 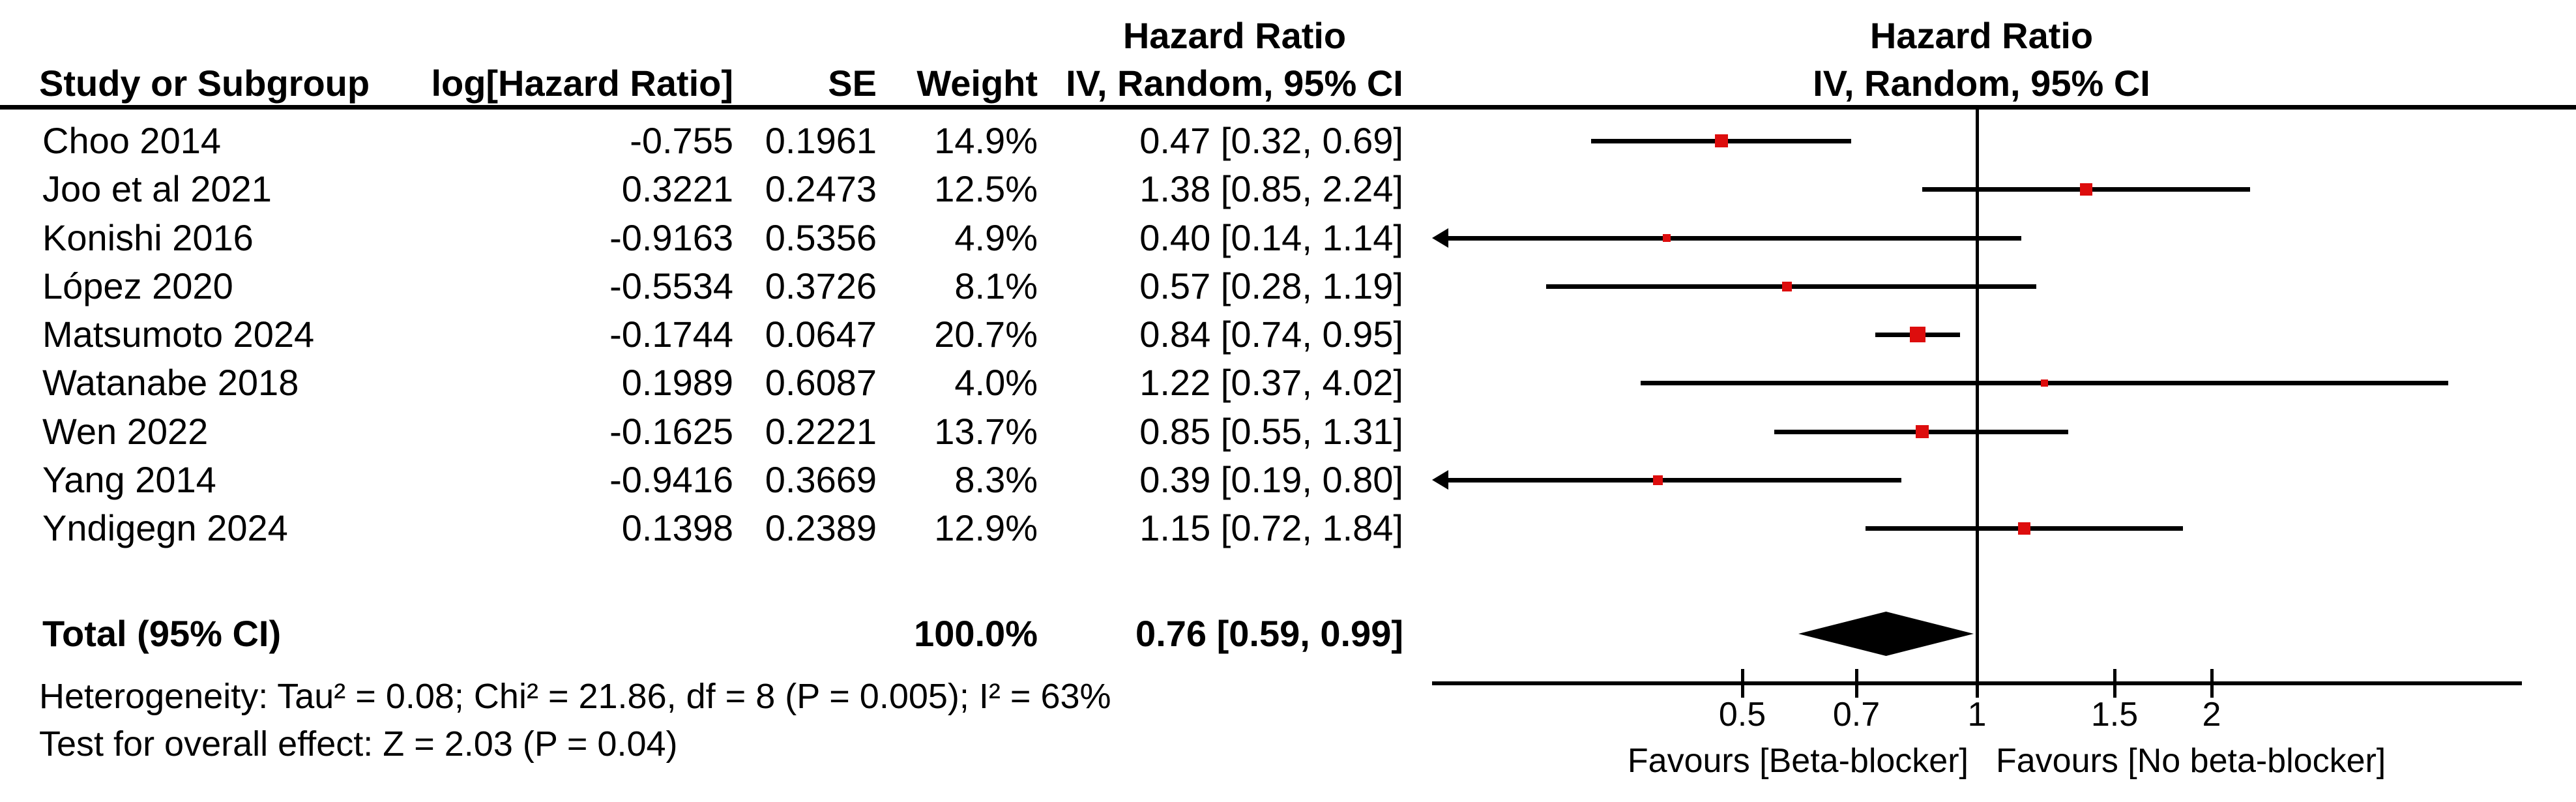 What do you see at coordinates (671, 479) in the screenshot?
I see `study-log-hr: -0.9416` at bounding box center [671, 479].